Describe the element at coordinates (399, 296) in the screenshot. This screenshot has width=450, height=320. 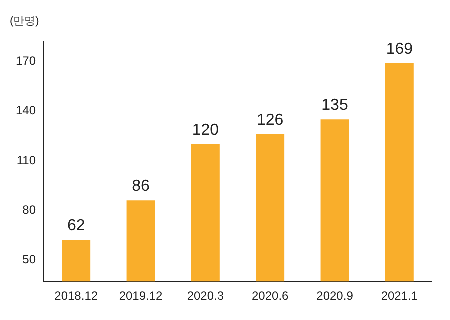
I see `x-tick-label: 2021.1` at that location.